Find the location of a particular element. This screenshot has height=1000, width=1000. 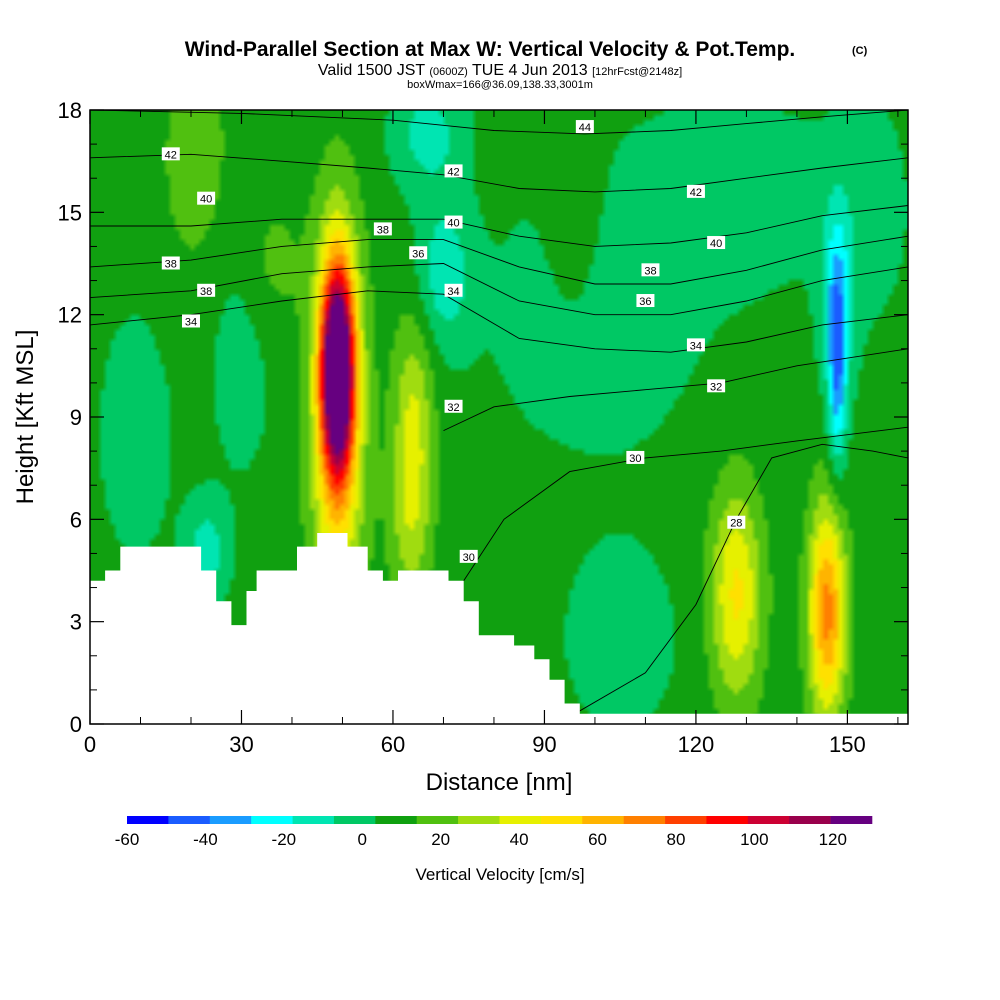

colorbar-tick-label: 0 is located at coordinates (362, 839).